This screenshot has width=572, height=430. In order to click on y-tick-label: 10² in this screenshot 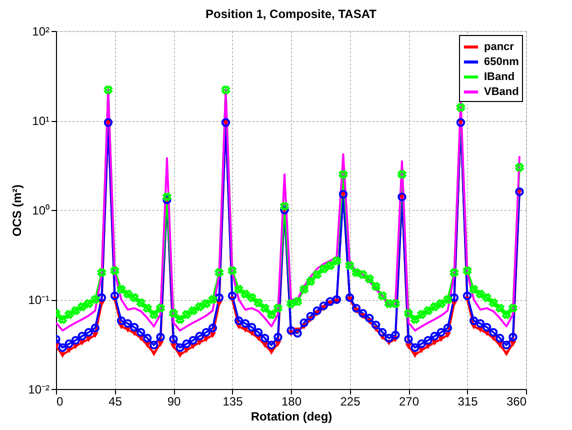, I will do `click(41, 31)`.